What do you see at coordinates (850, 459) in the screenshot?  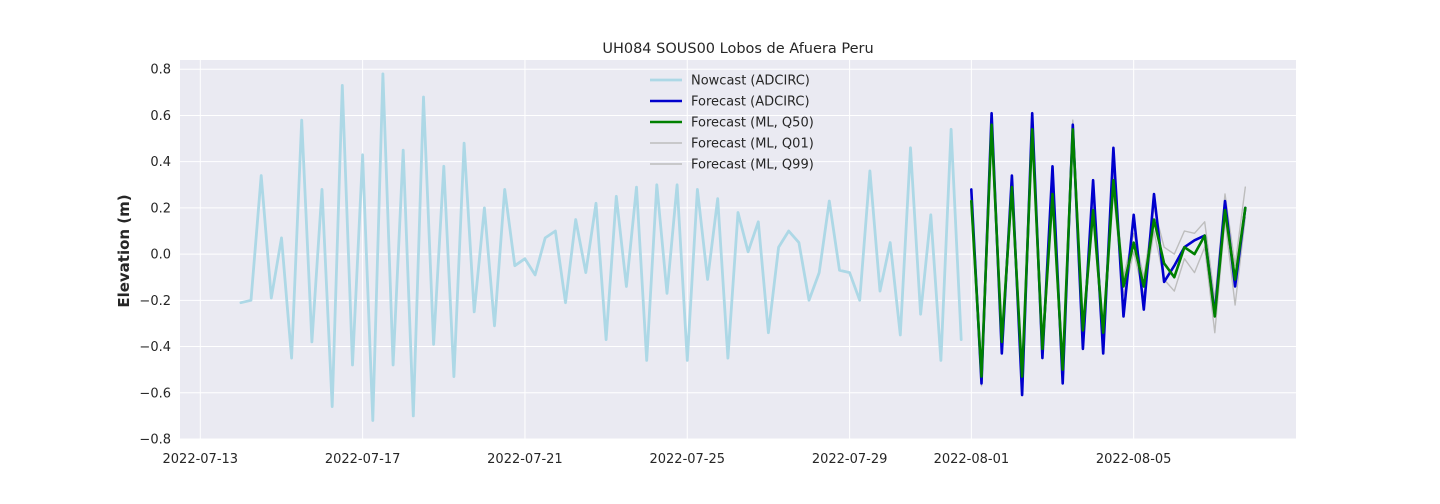 I see `x-tick-label: 2022-07-29` at bounding box center [850, 459].